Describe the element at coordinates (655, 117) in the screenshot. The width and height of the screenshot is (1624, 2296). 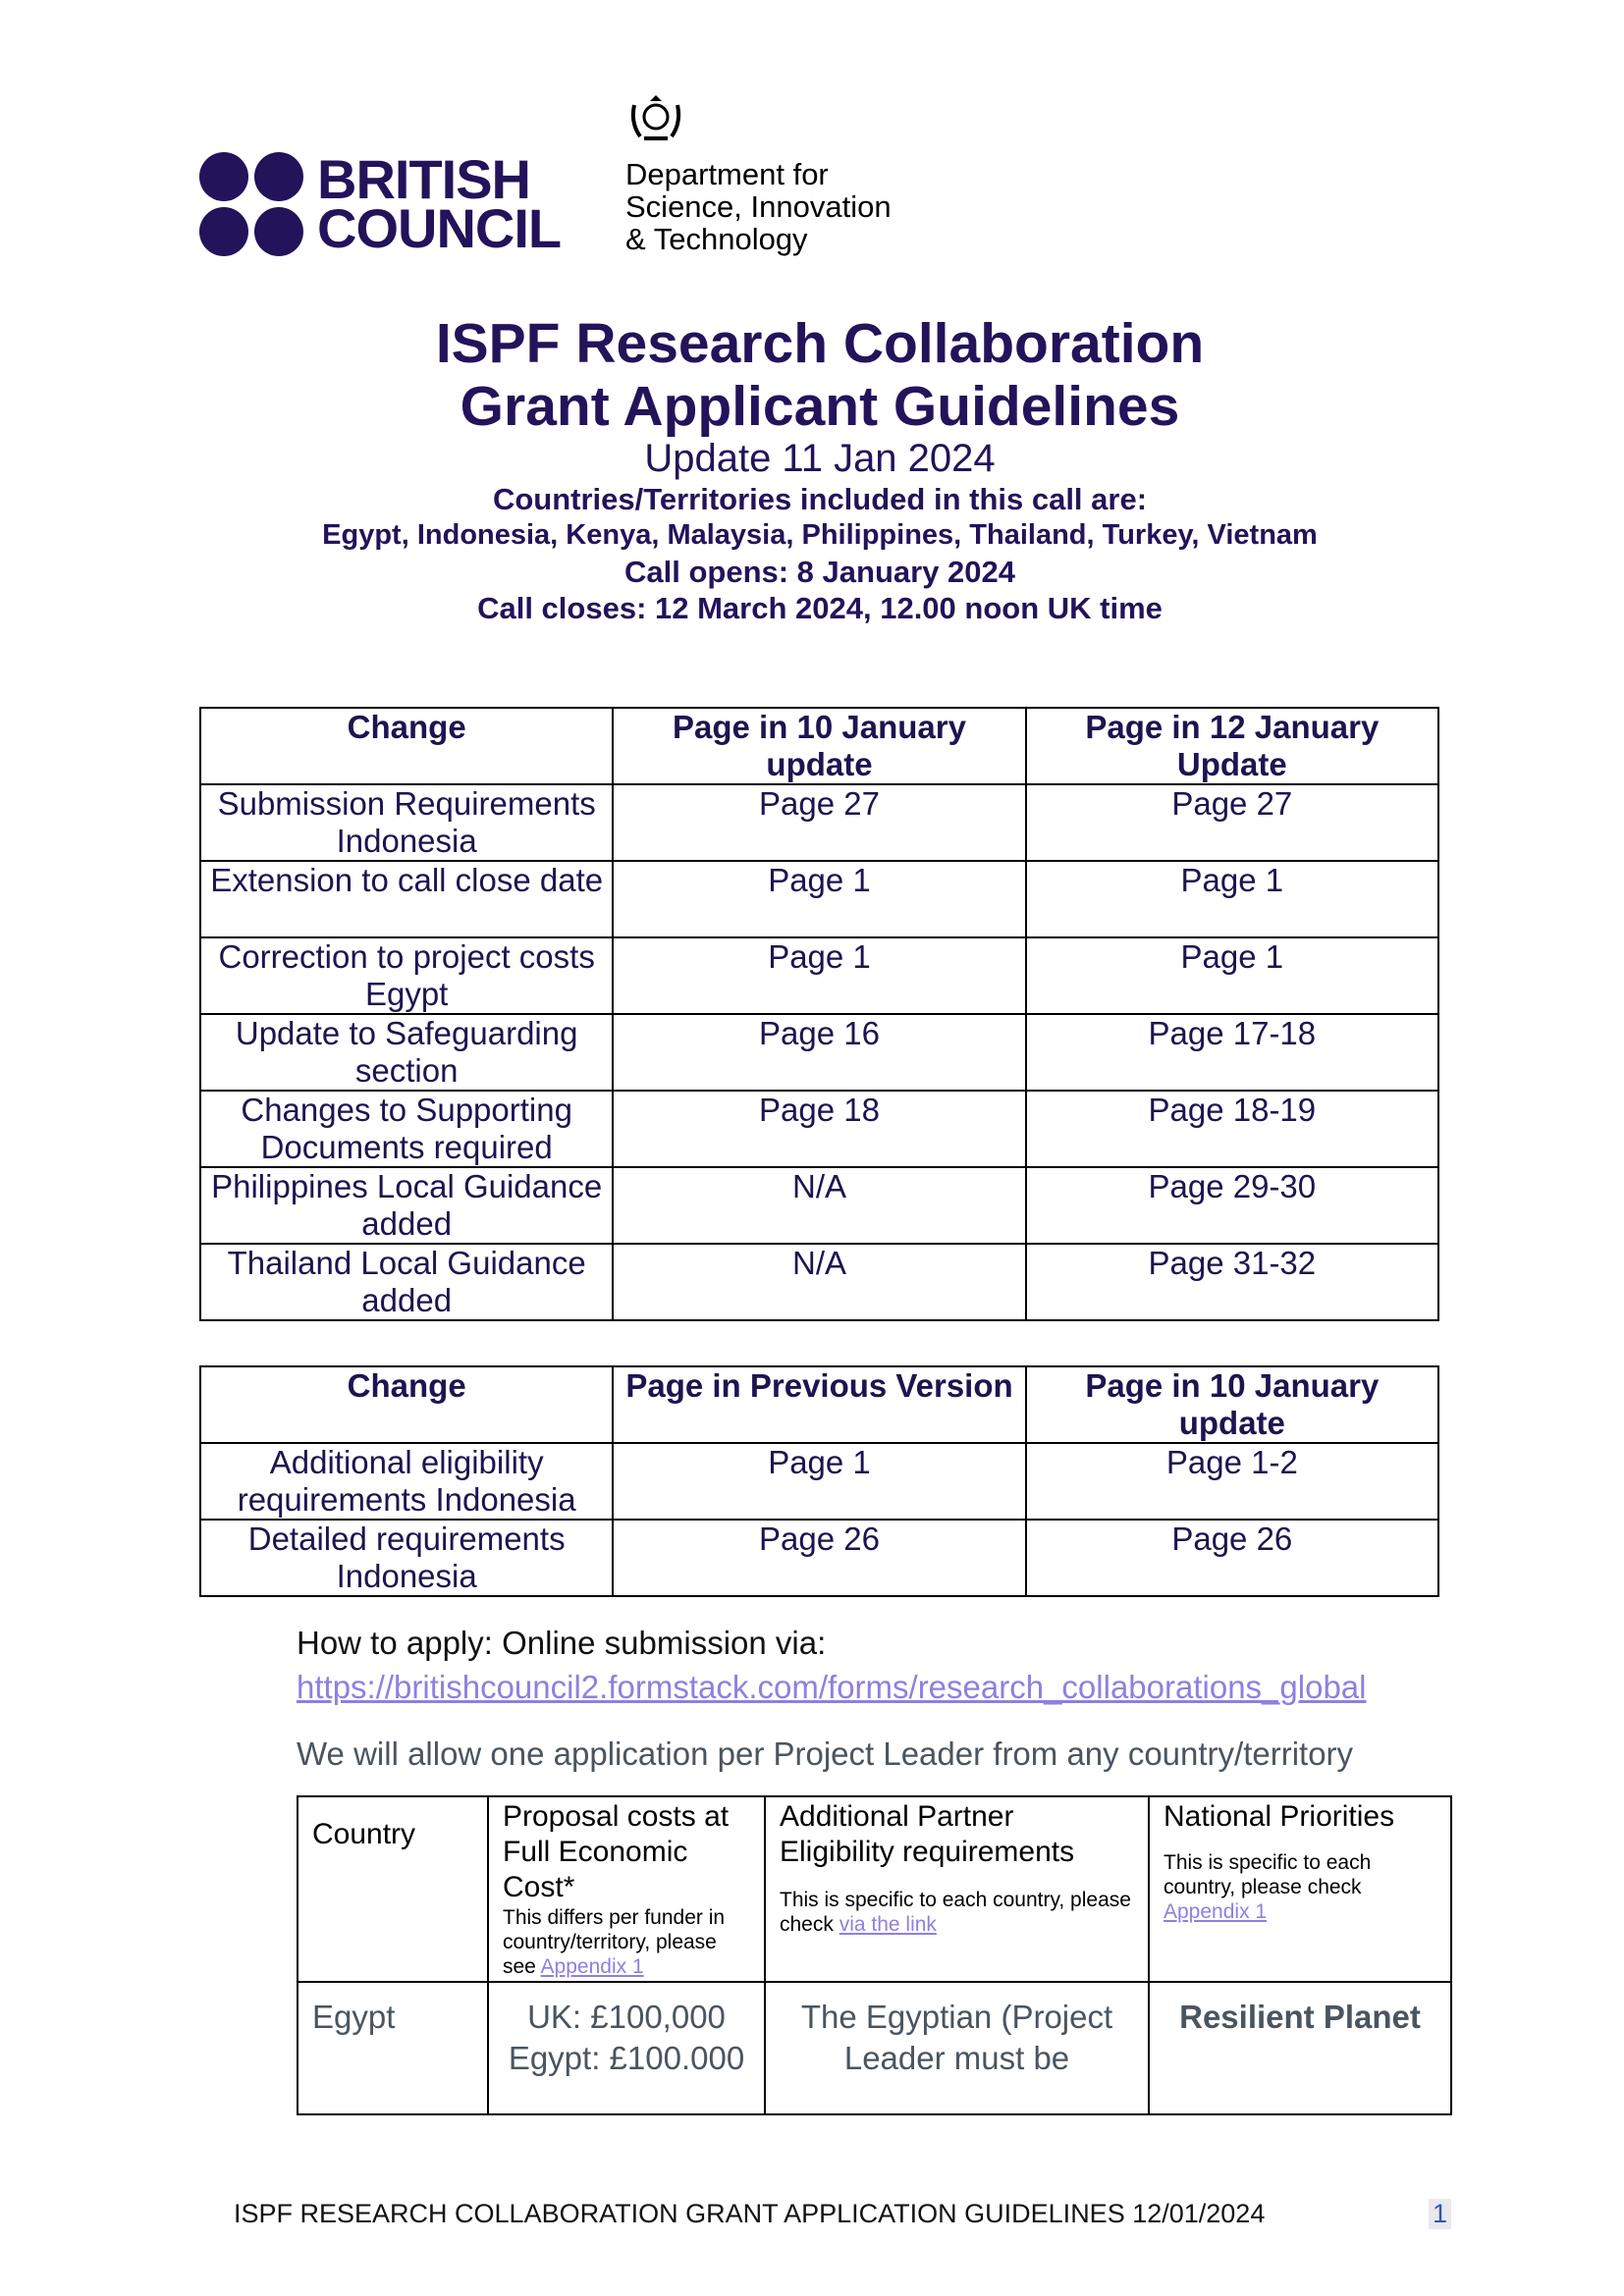
I see `royal-crest-icon` at that location.